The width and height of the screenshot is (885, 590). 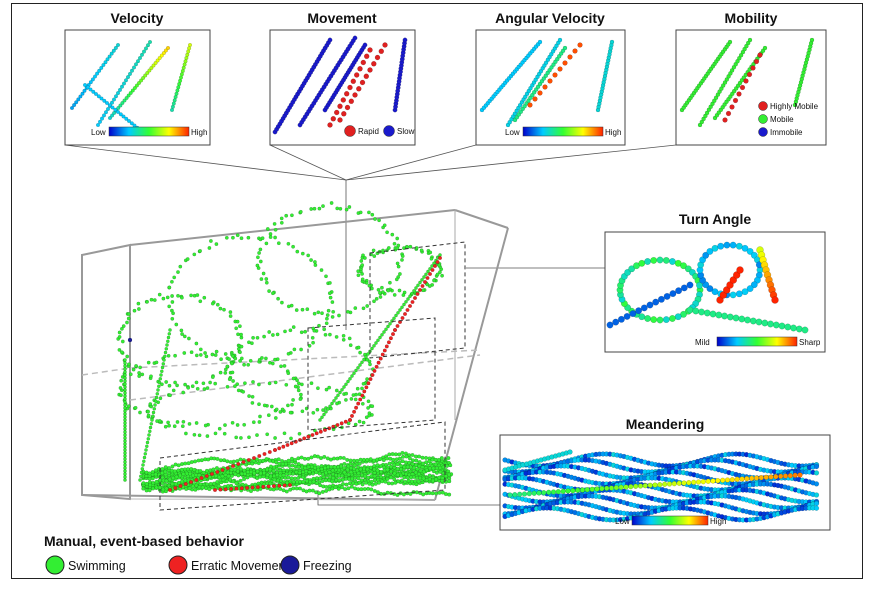 I want to click on meandering-title: Meandering, so click(x=665, y=424).